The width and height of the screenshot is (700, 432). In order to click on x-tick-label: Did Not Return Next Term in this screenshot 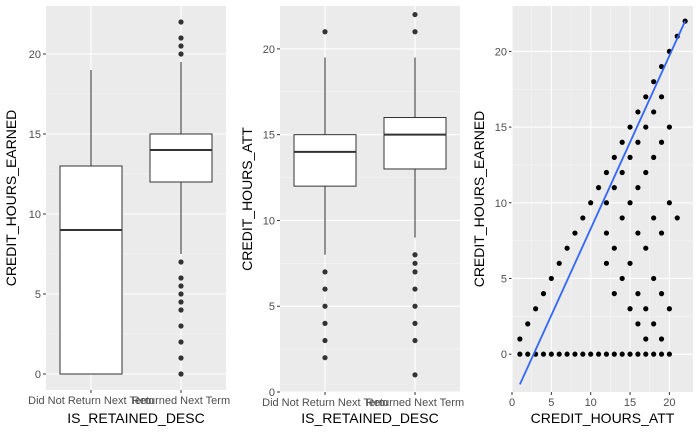, I will do `click(325, 403)`.